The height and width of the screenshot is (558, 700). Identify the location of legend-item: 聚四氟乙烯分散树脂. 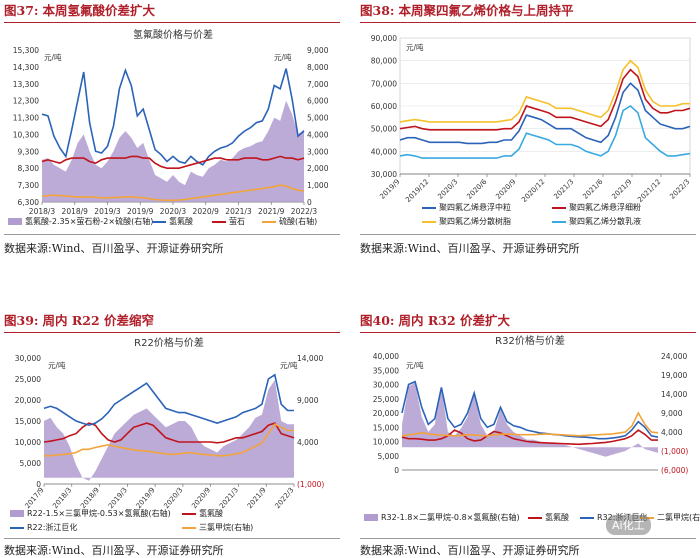
(466, 221).